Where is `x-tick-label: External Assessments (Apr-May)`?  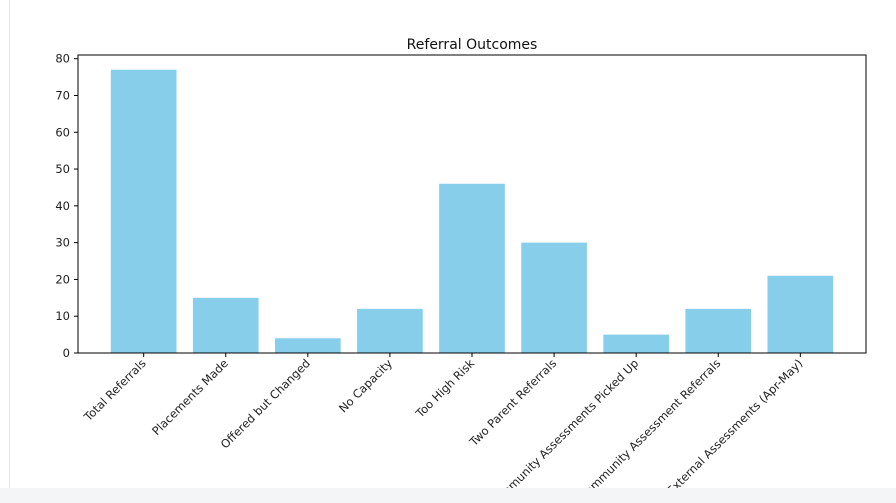 x-tick-label: External Assessments (Apr-May) is located at coordinates (734, 422).